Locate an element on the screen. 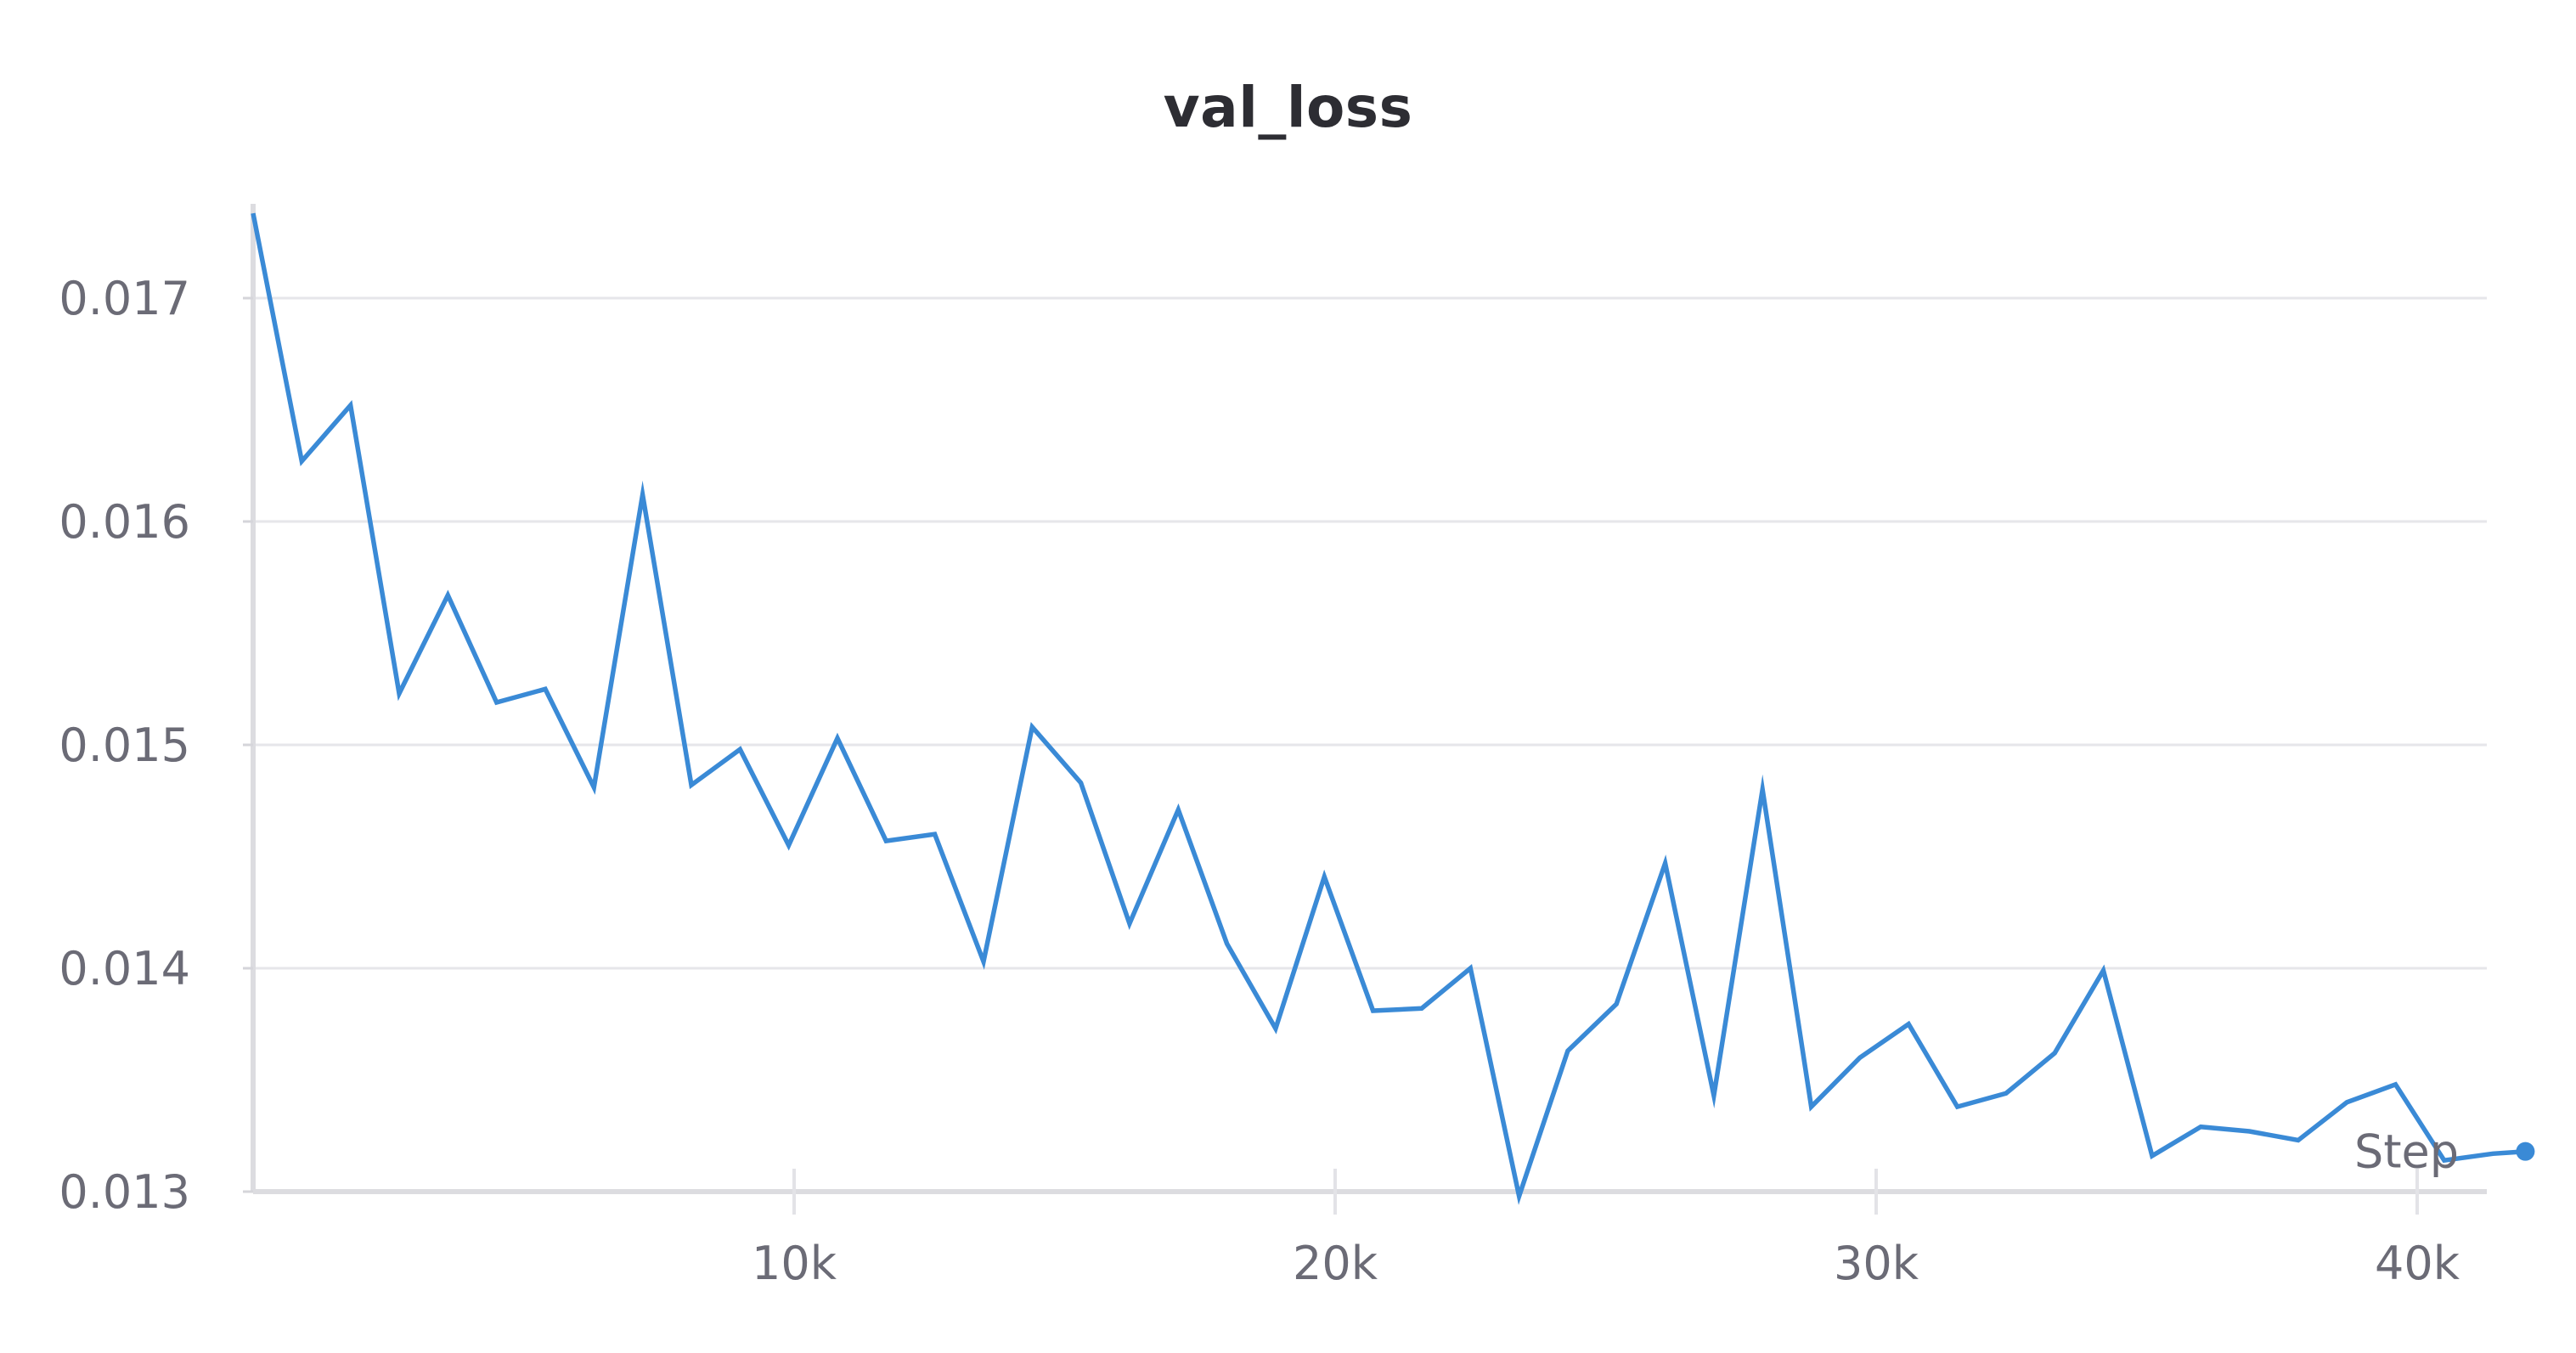 Image resolution: width=2576 pixels, height=1353 pixels. y-tick-label: 0.013 is located at coordinates (124, 1192).